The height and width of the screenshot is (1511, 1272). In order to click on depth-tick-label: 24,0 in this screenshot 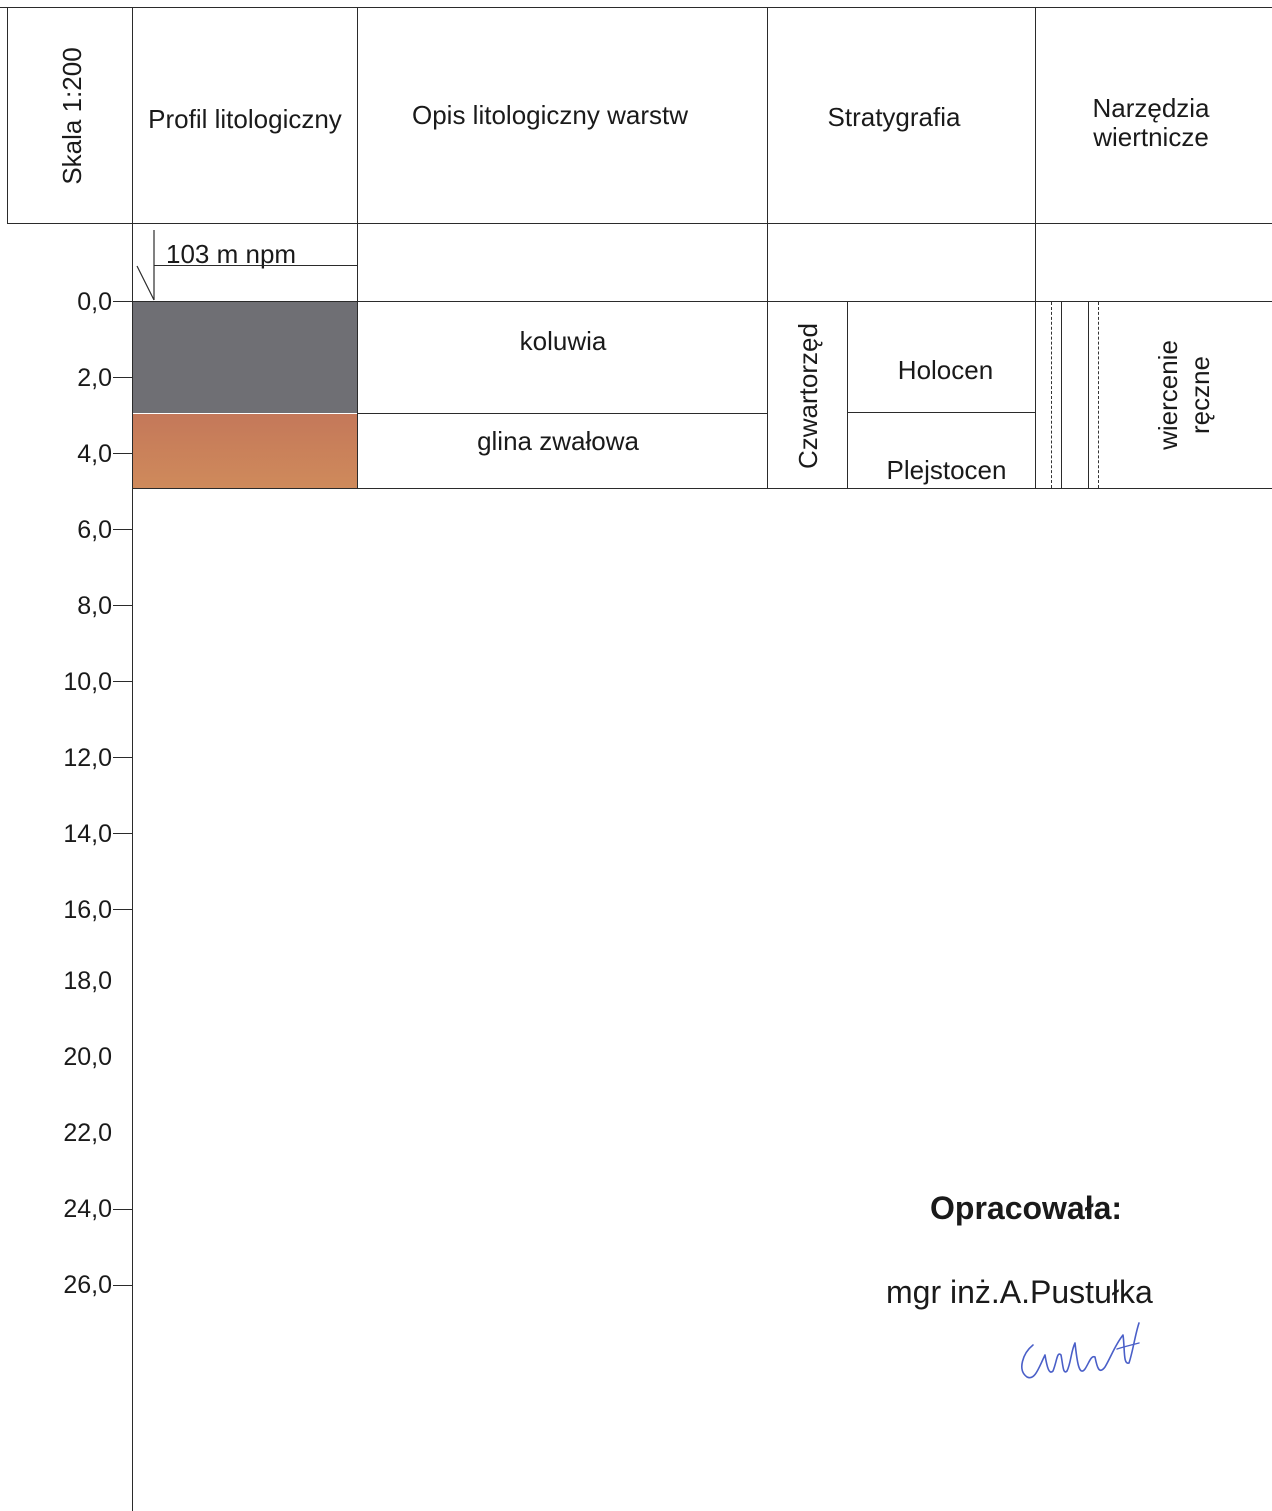, I will do `click(87, 1209)`.